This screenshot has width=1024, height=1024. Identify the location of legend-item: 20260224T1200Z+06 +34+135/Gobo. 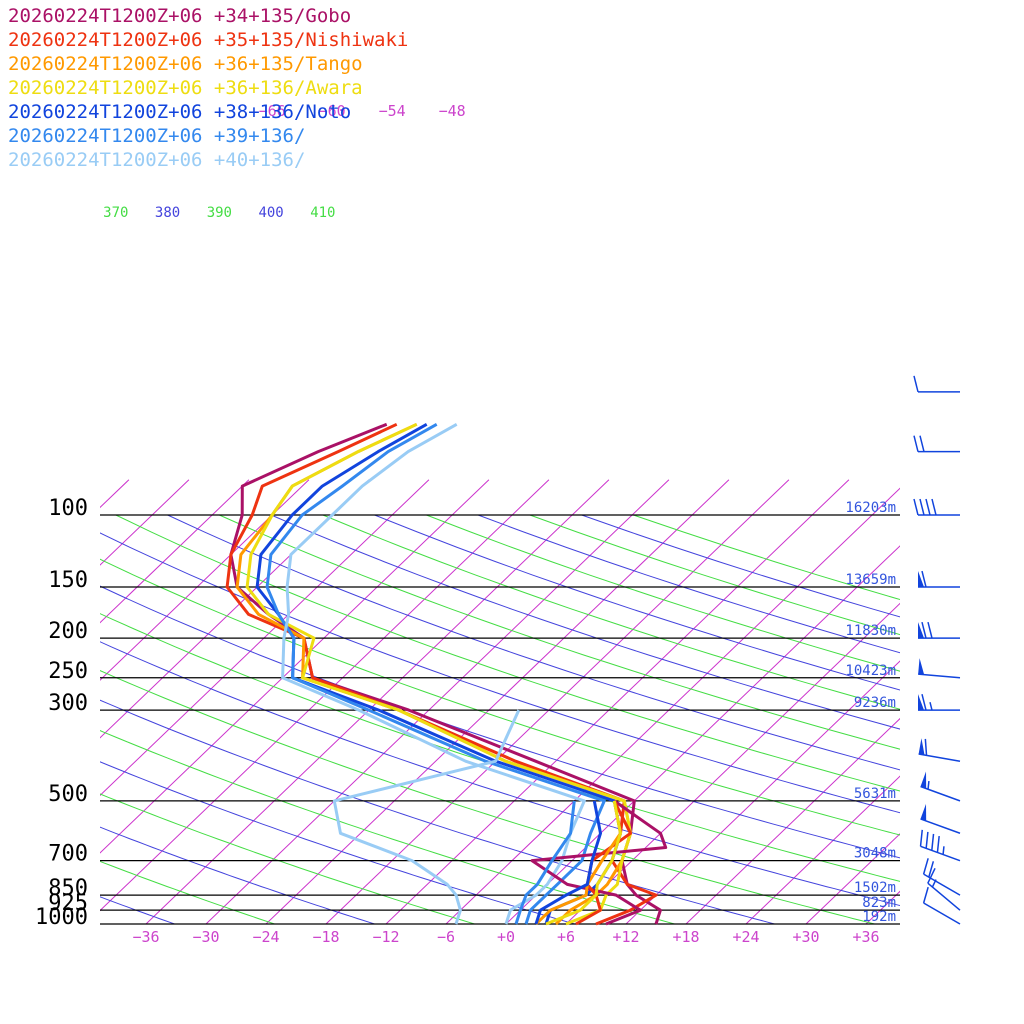
(180, 16).